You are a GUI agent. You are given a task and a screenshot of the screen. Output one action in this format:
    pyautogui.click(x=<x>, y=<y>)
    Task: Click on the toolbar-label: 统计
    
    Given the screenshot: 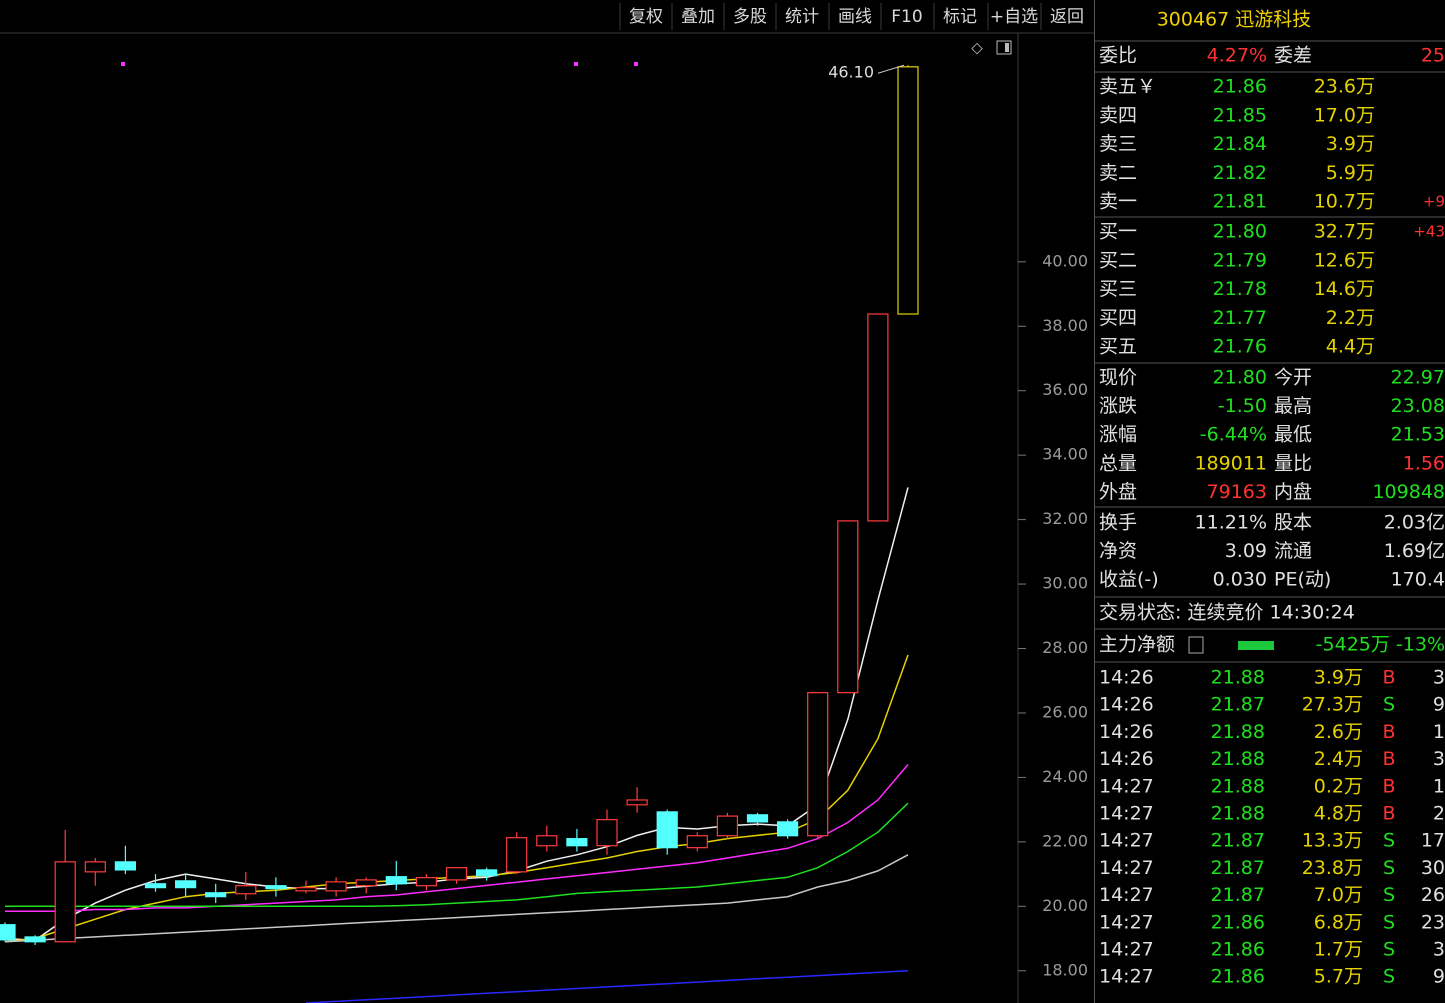 What is the action you would take?
    pyautogui.click(x=802, y=17)
    